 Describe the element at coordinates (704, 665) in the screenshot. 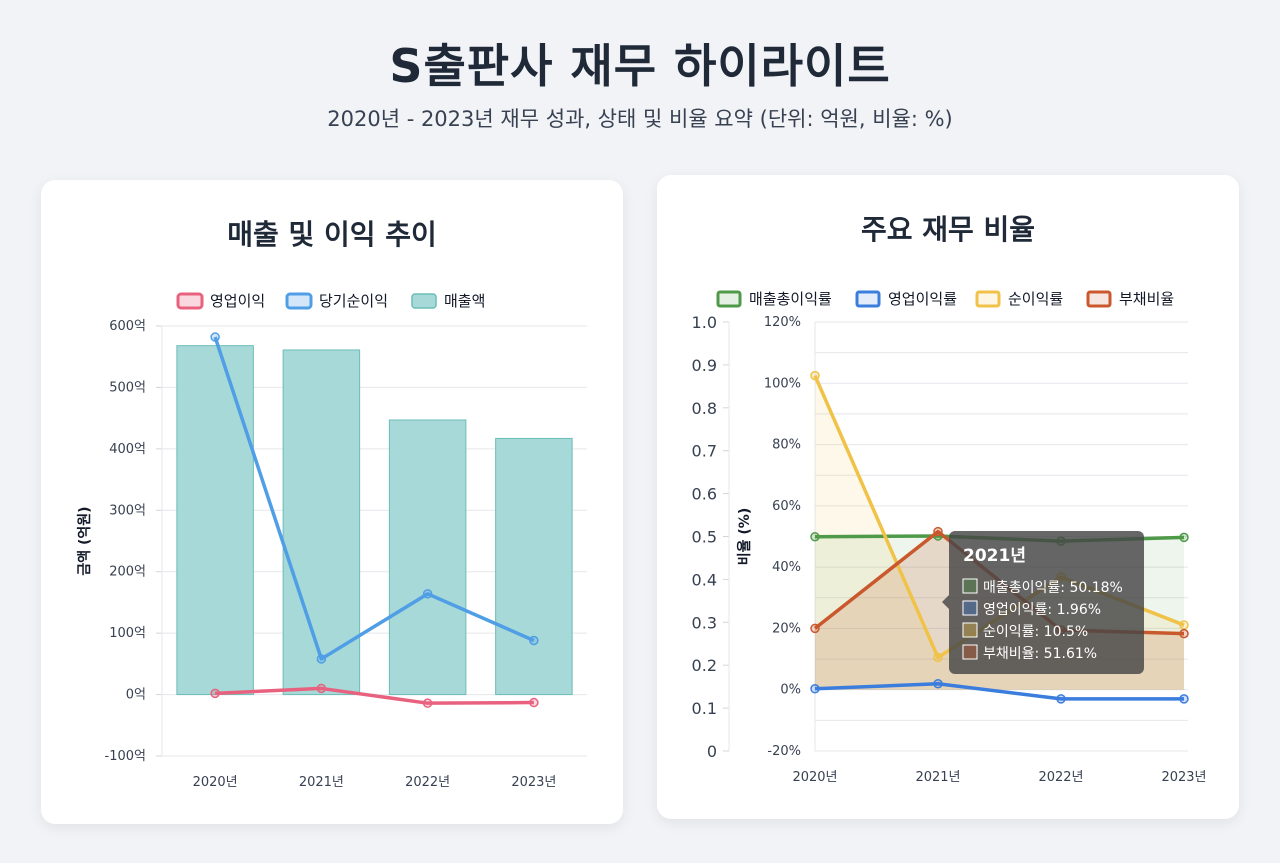

I see `left-tick-label: 0.2` at that location.